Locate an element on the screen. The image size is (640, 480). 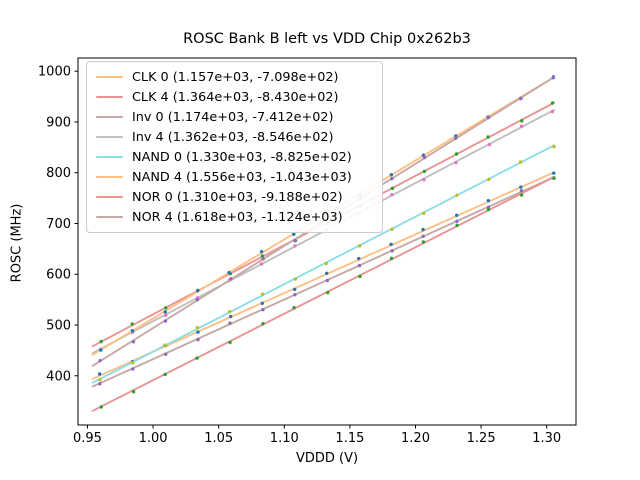
legend-entry-nand-4: NAND 4 (1.556e+03, -1.043e+03) is located at coordinates (234, 177).